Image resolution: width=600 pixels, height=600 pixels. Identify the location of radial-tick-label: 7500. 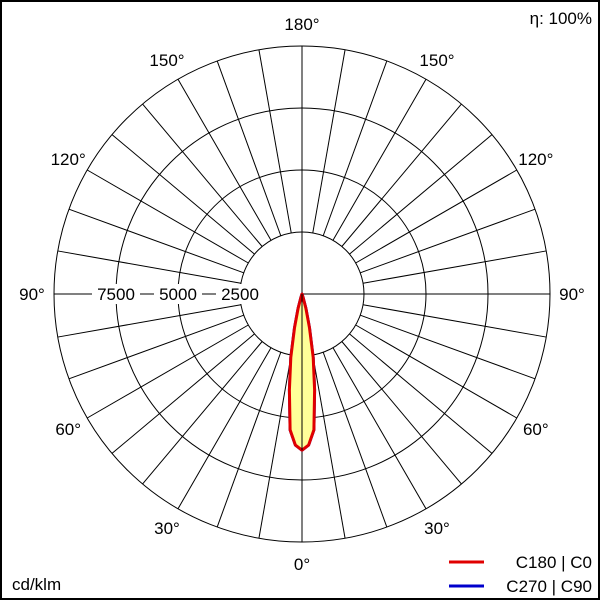
(116, 294).